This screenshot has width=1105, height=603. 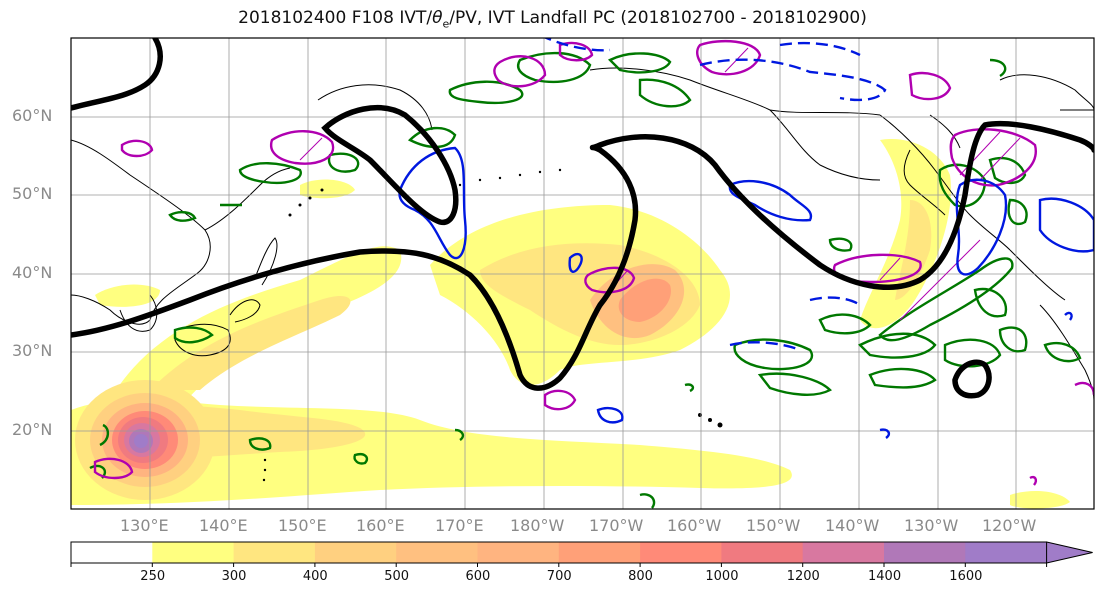 What do you see at coordinates (302, 525) in the screenshot?
I see `lon-label-150e: 150°E` at bounding box center [302, 525].